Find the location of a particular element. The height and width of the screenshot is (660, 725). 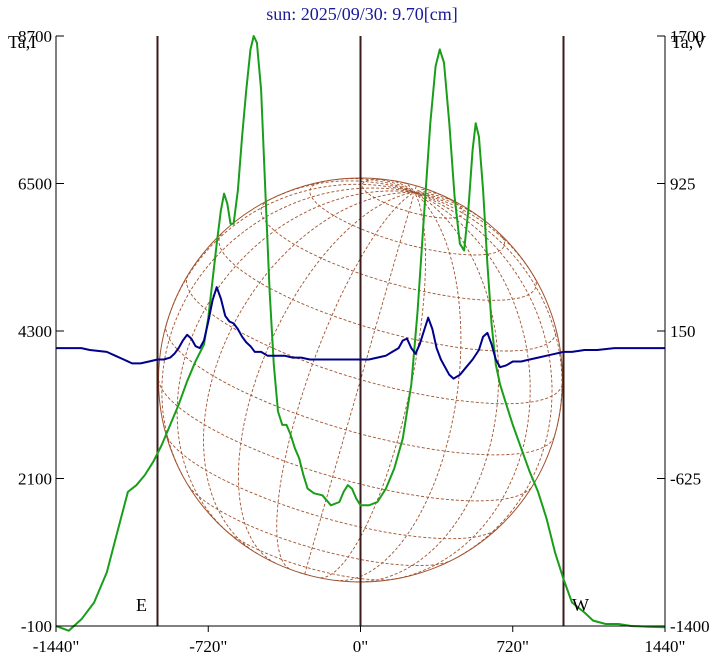

right-axis-label: Ta,V is located at coordinates (688, 42).